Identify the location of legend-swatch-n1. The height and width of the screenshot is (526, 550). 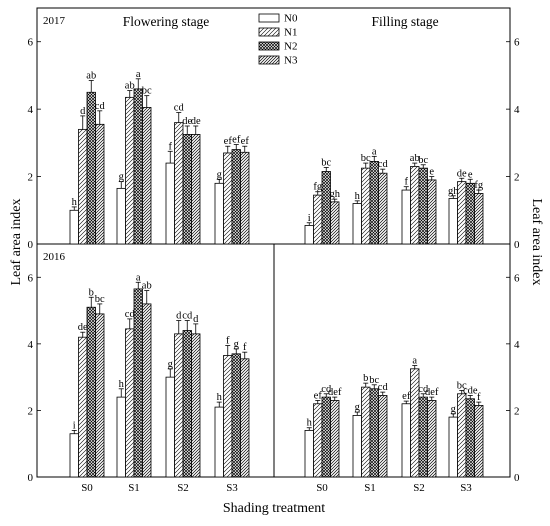
(269, 32).